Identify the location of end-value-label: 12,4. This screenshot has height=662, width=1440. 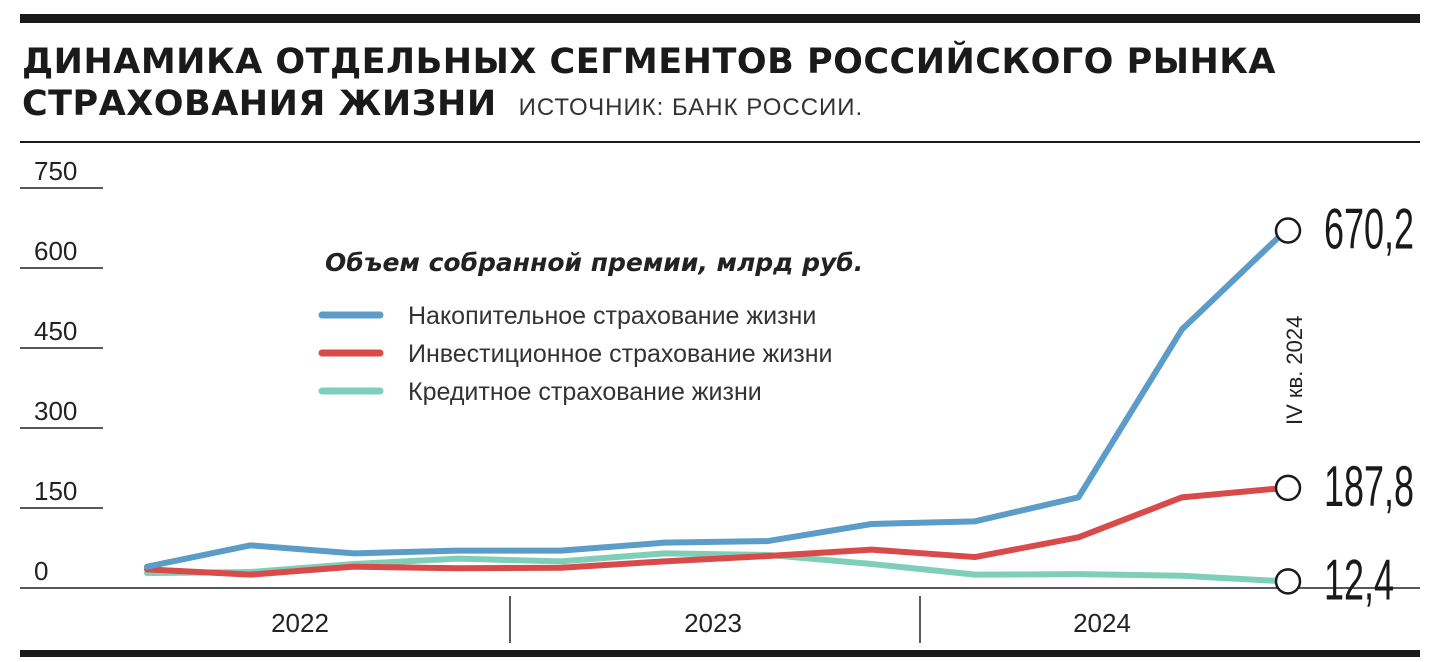
(1359, 581).